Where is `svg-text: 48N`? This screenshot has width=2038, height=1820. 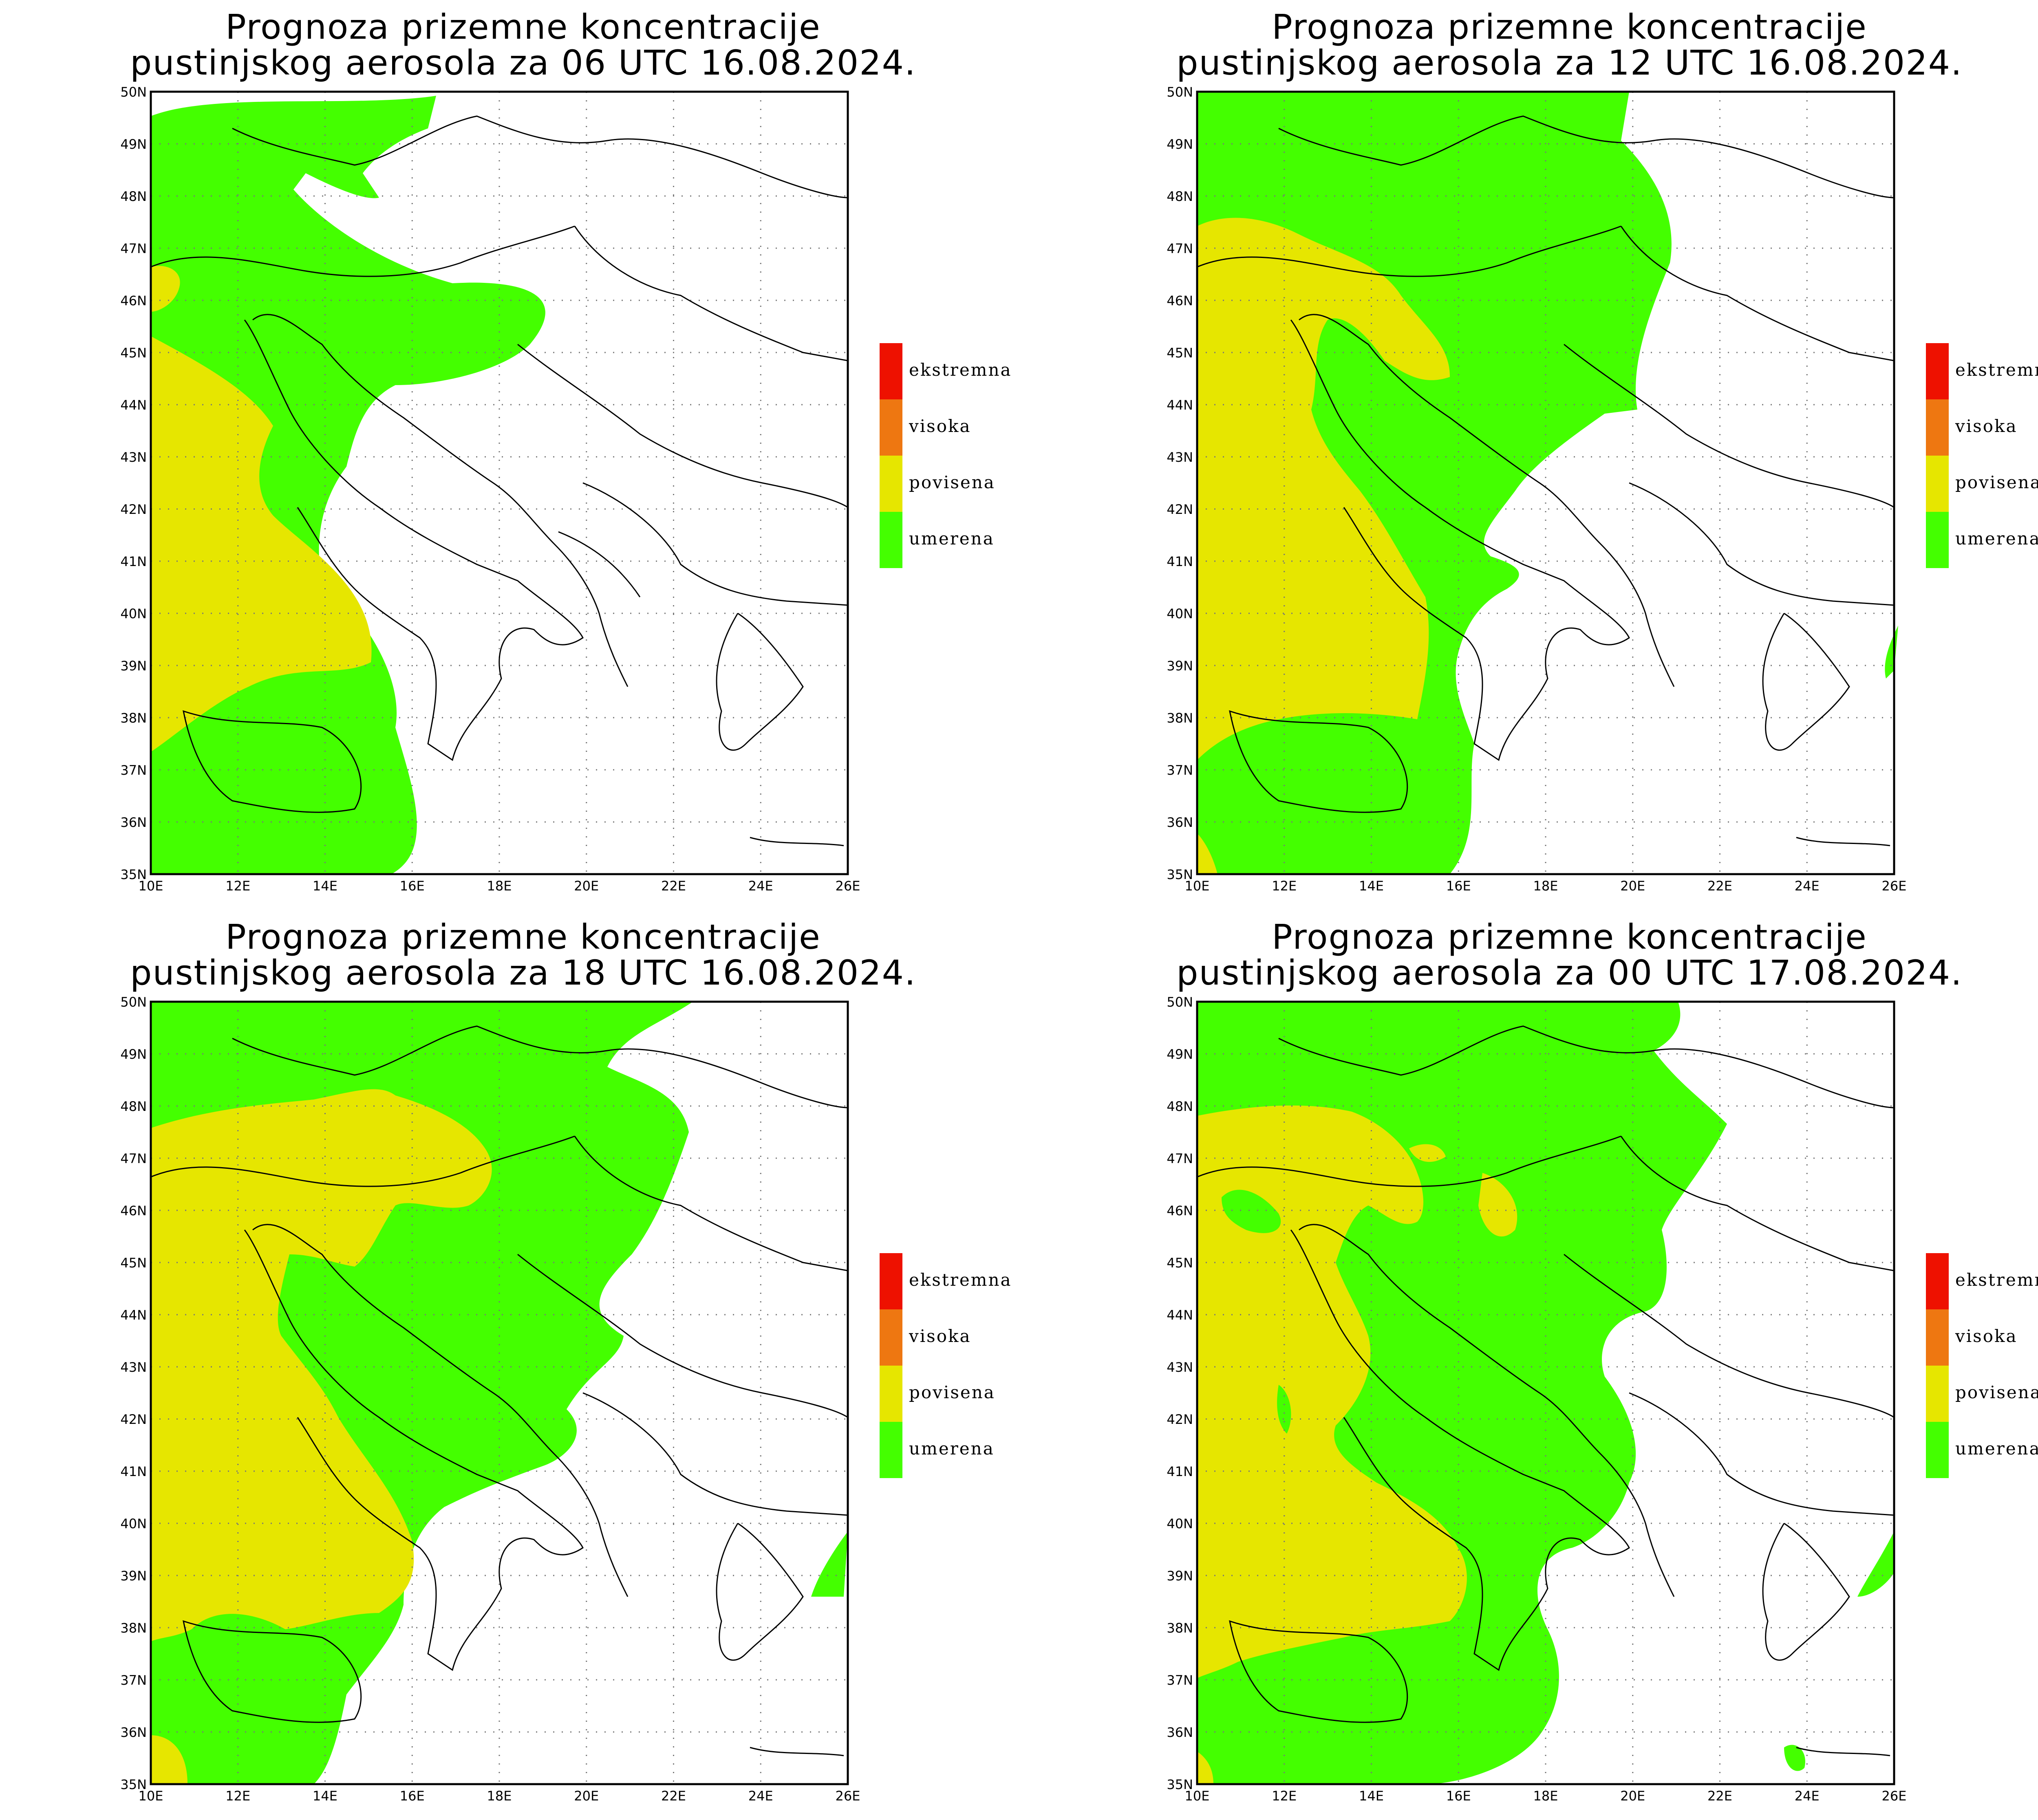
svg-text: 48N is located at coordinates (133, 1106).